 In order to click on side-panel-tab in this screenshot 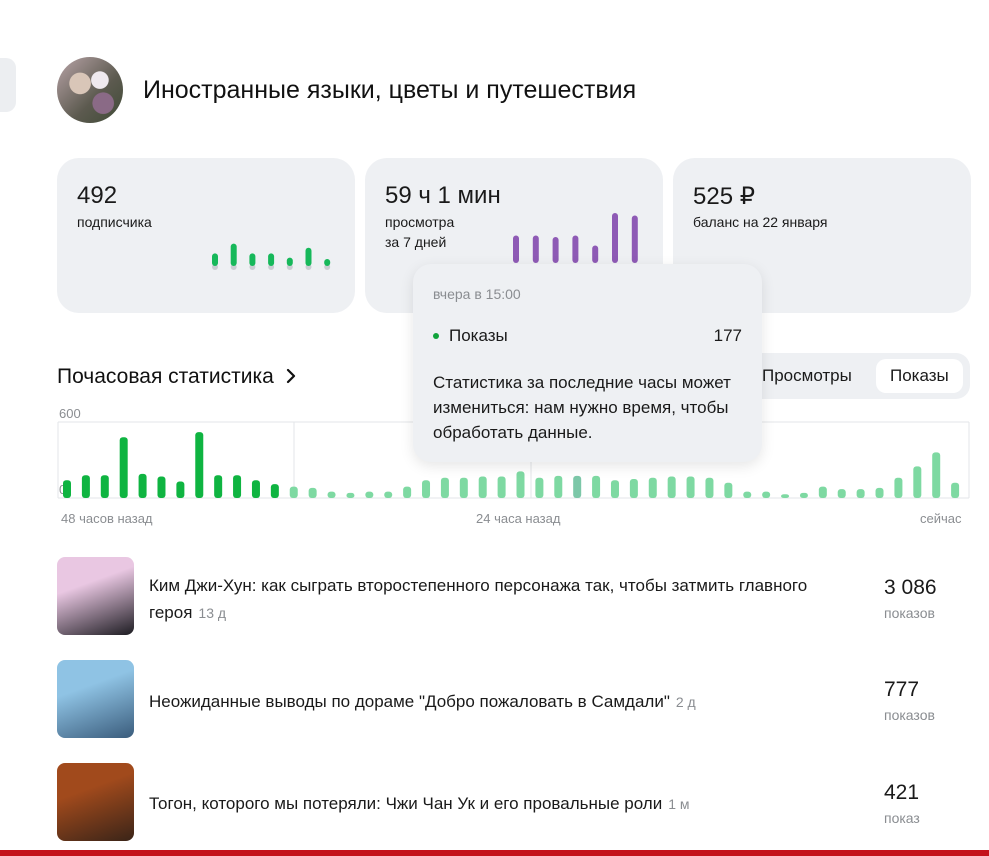, I will do `click(8, 85)`.